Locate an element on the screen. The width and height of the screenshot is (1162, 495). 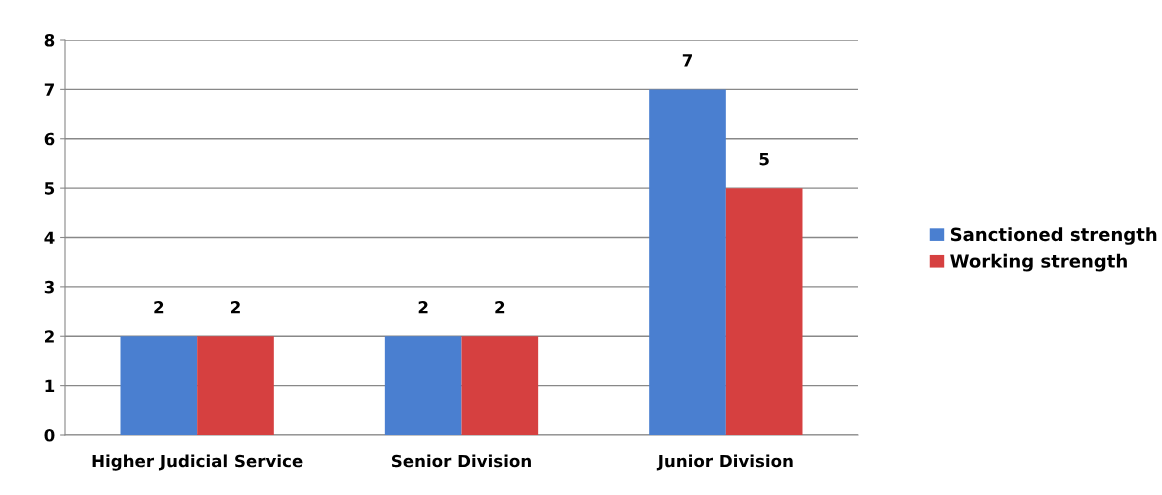
y-tick-label: 6 is located at coordinates (49, 139).